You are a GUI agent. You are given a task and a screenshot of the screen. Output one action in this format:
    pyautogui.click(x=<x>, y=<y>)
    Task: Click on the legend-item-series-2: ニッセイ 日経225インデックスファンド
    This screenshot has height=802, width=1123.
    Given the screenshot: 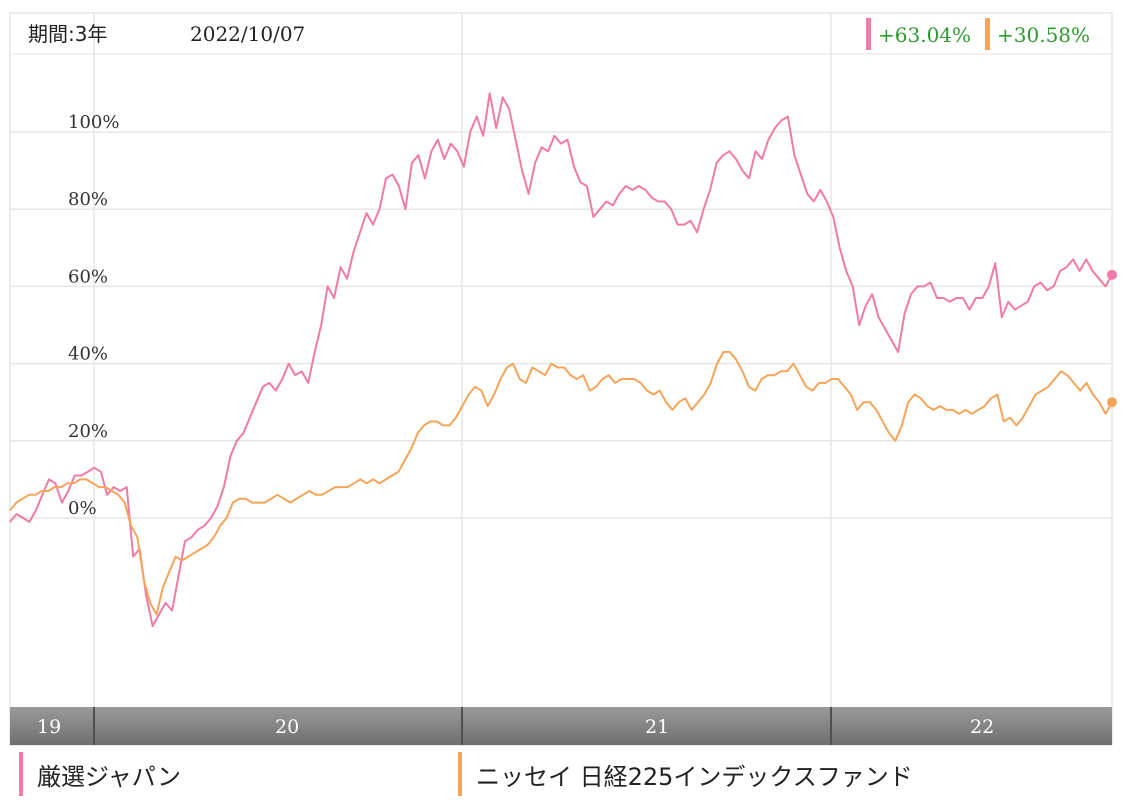 What is the action you would take?
    pyautogui.click(x=685, y=774)
    